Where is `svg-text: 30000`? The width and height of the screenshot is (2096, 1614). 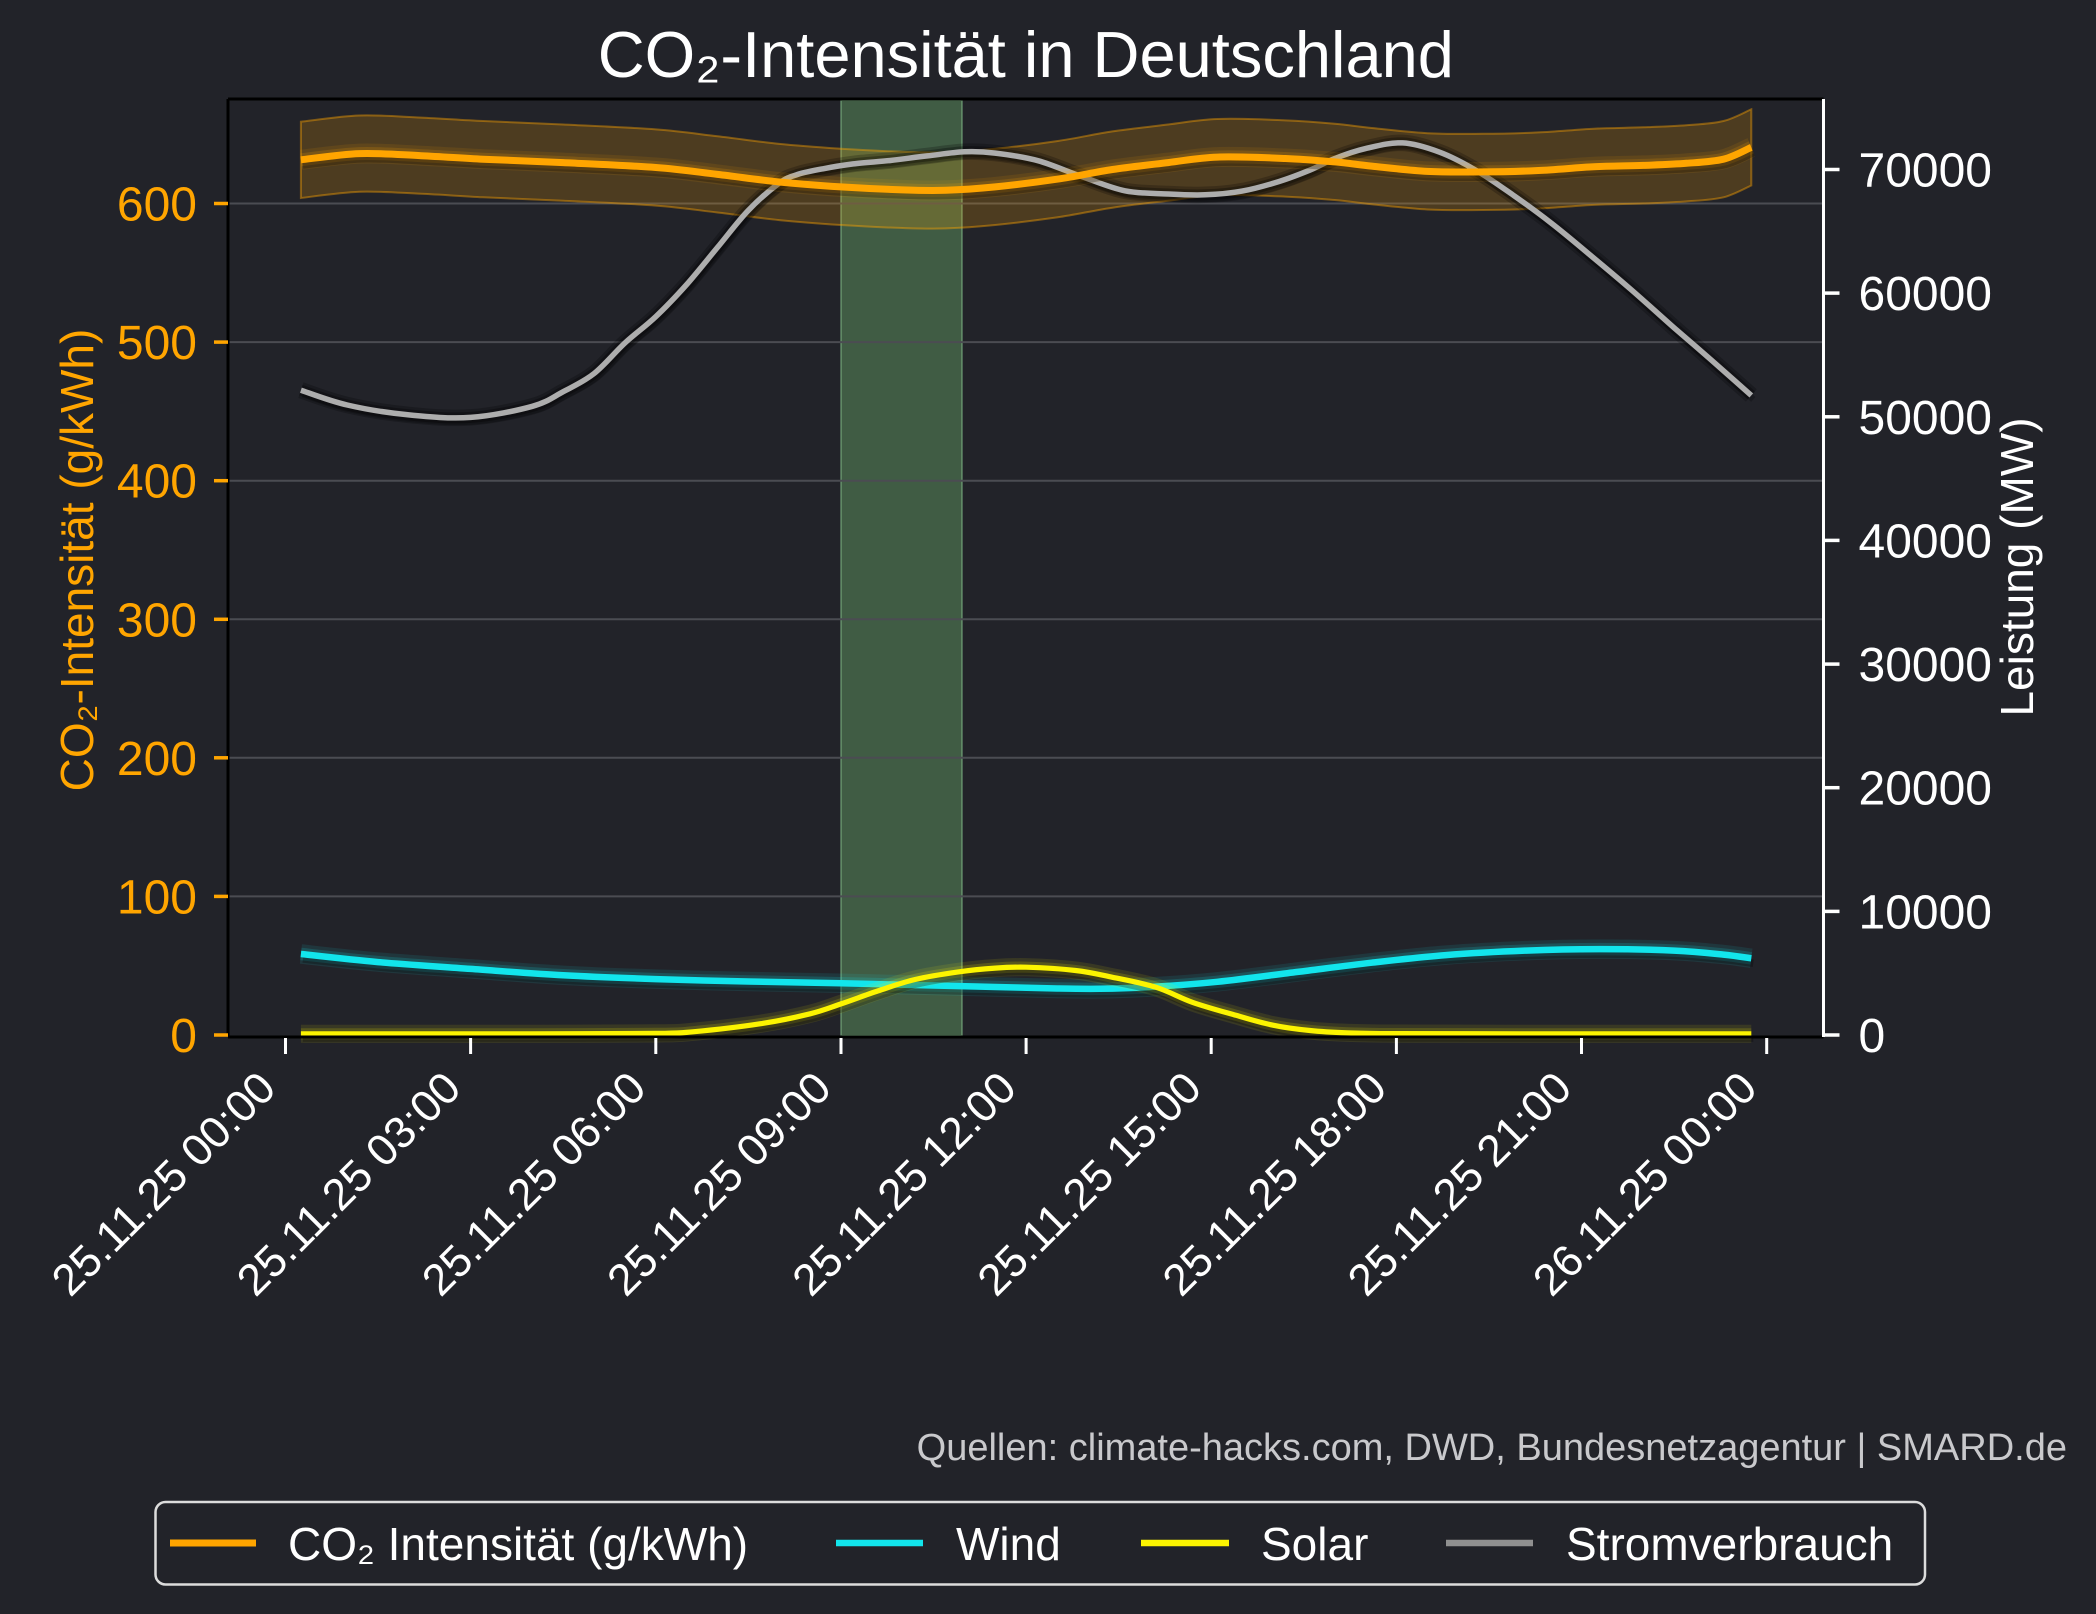
svg-text: 30000 is located at coordinates (1925, 665).